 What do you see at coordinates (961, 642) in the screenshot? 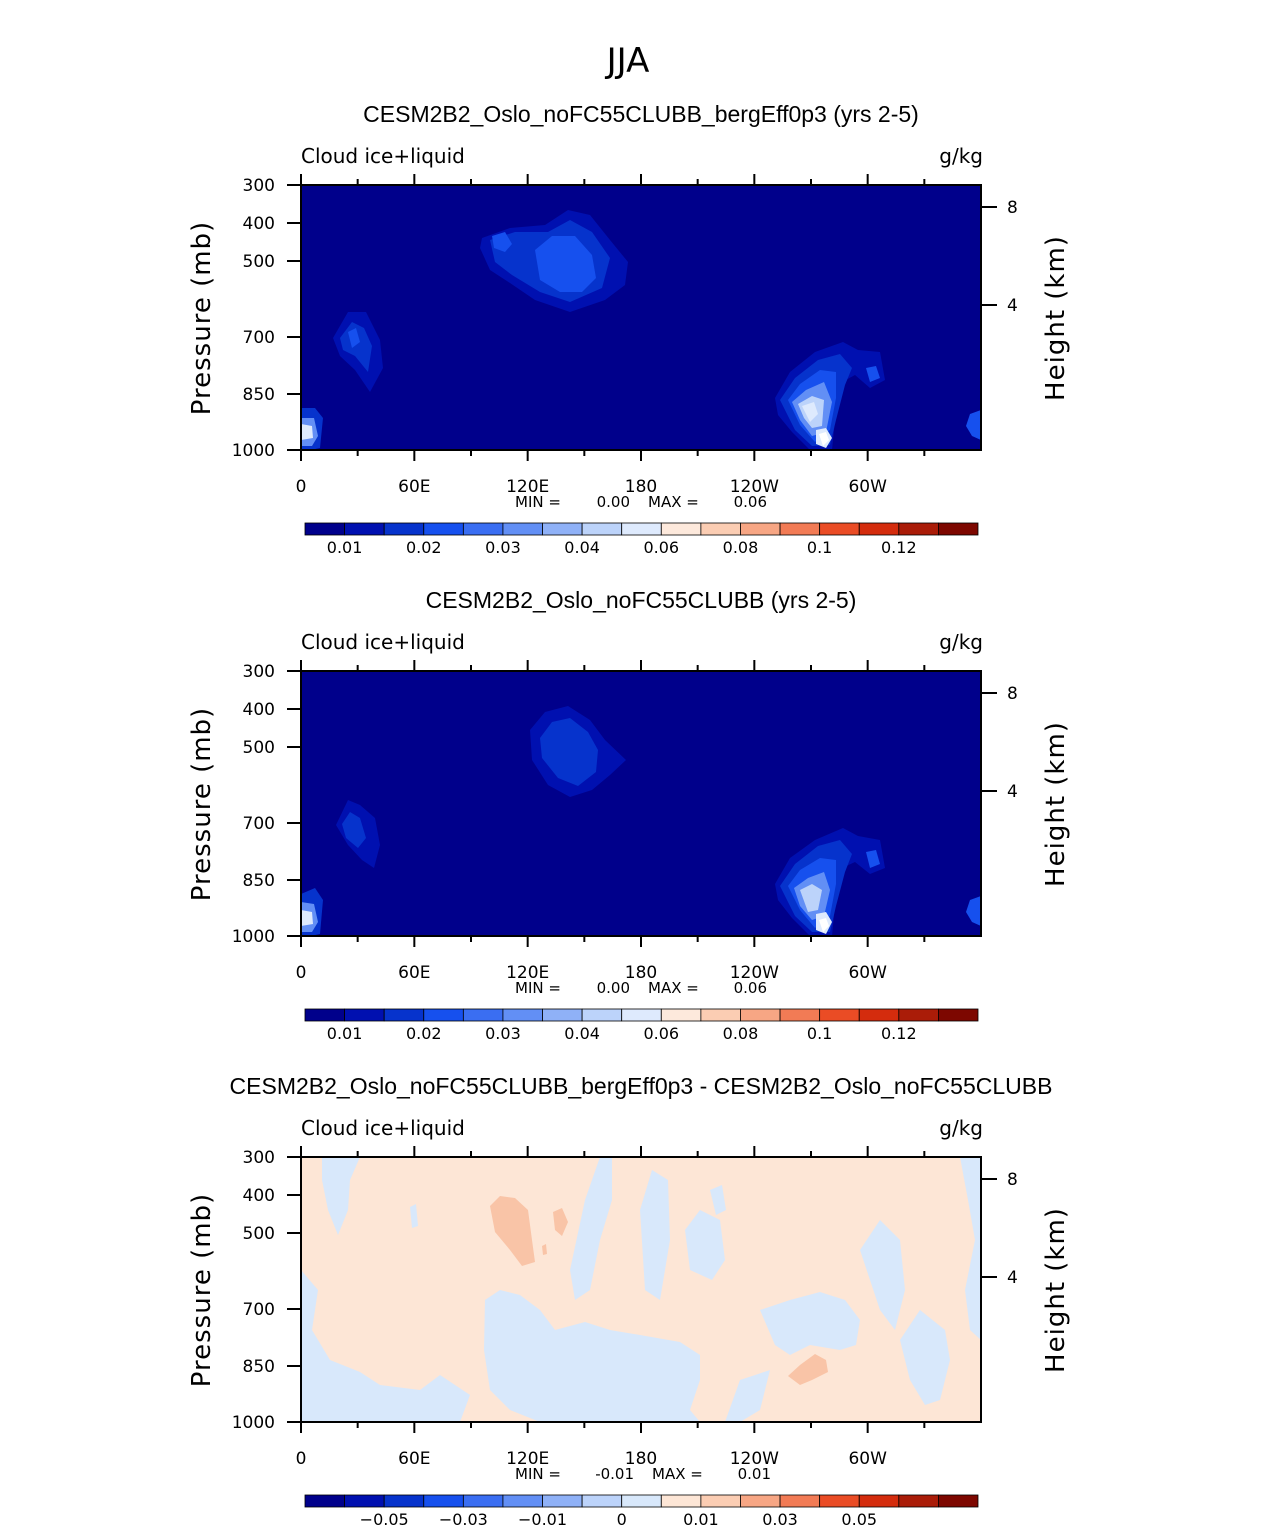
I see `panel-2-units-label: g/kg` at bounding box center [961, 642].